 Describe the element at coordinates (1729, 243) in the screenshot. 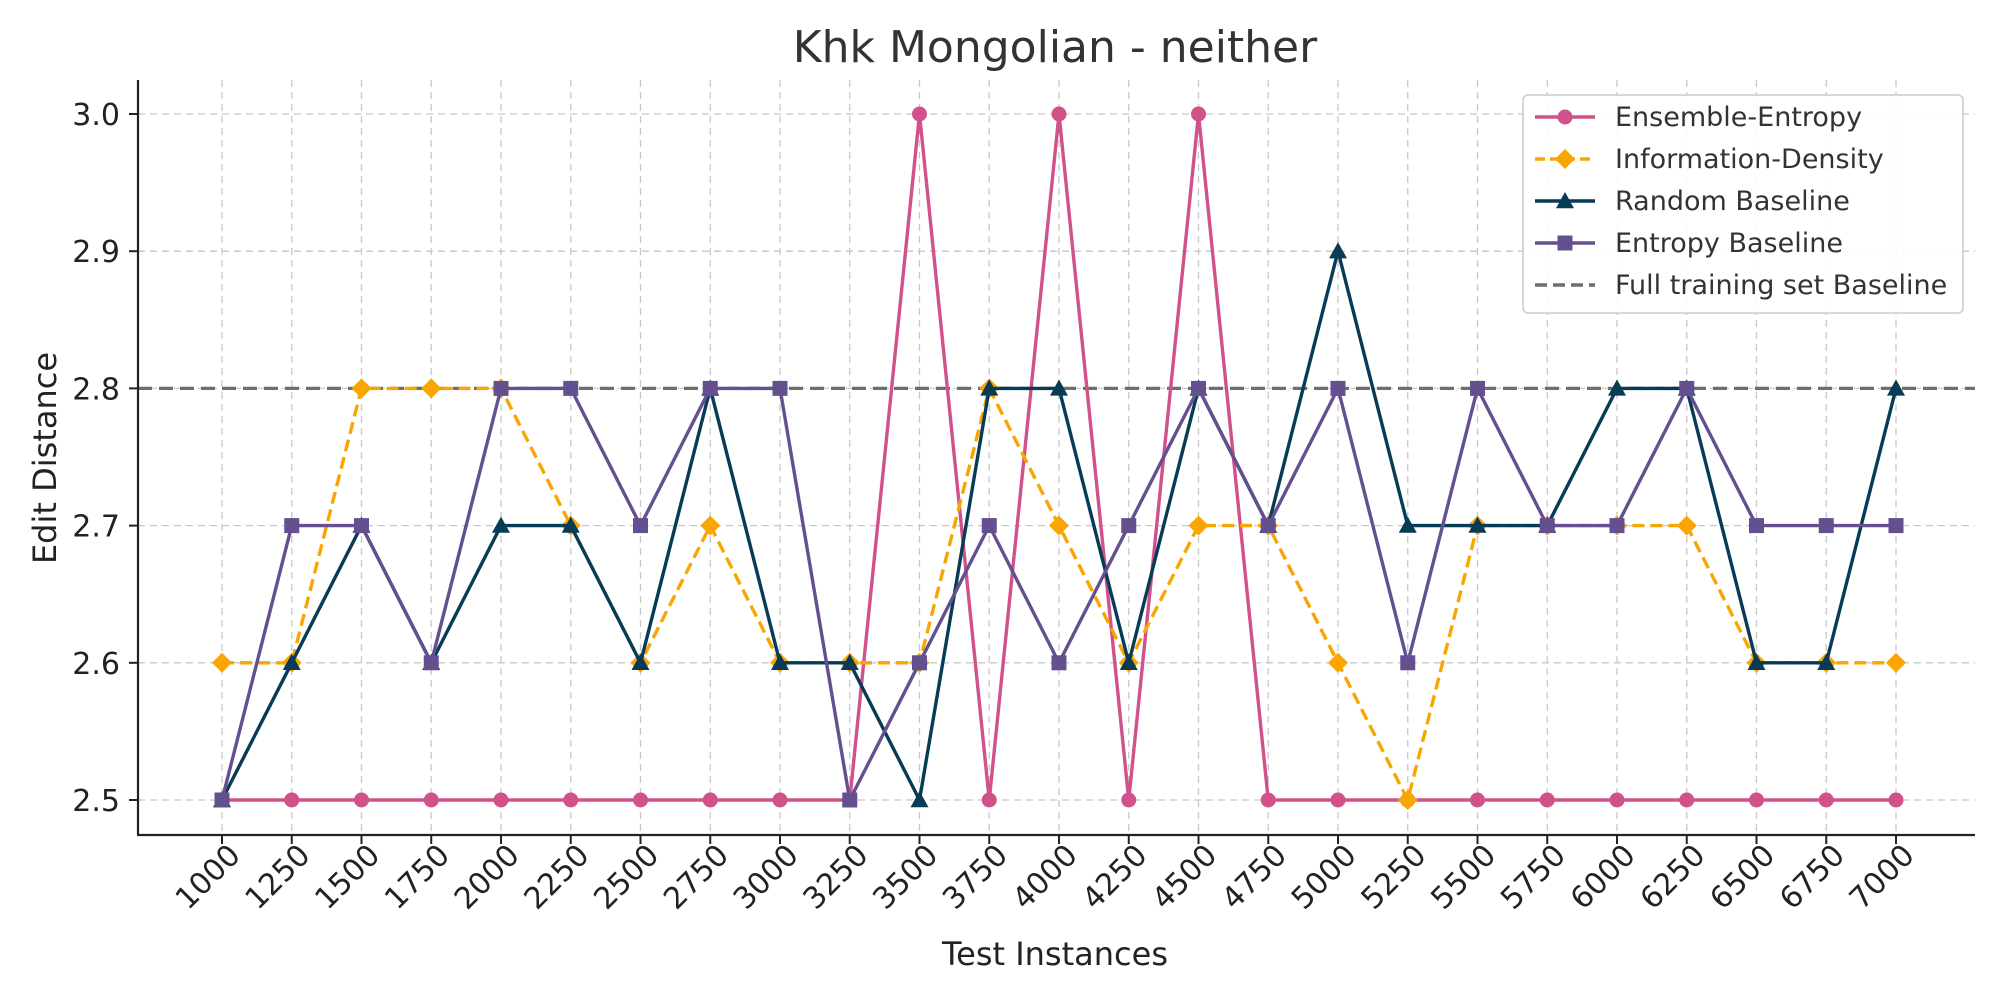

I see `legend-label: Entropy Baseline` at that location.